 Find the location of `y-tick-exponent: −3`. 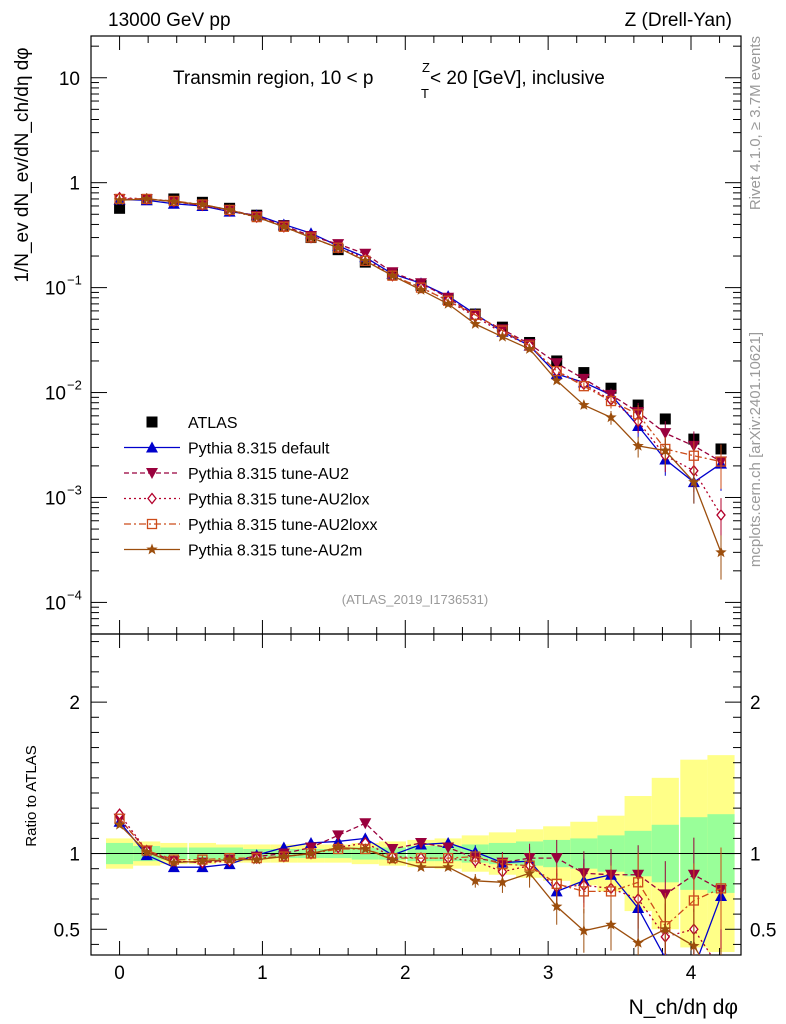

y-tick-exponent: −3 is located at coordinates (74, 489).